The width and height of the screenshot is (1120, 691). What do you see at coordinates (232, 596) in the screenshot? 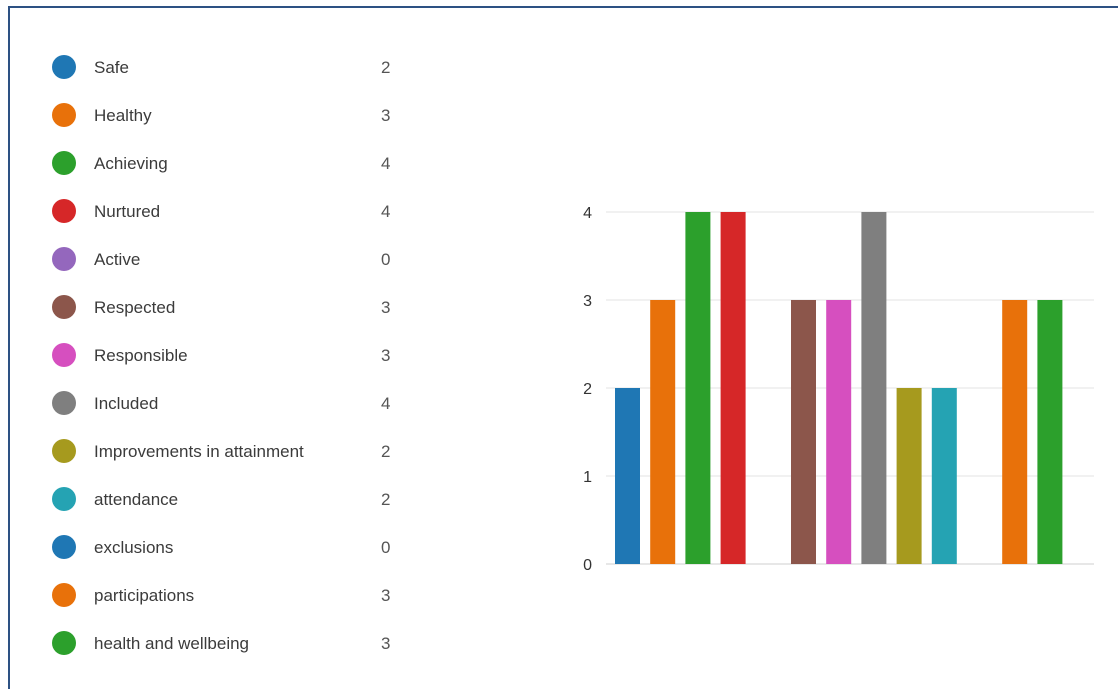
I see `legend-item: participations 3` at bounding box center [232, 596].